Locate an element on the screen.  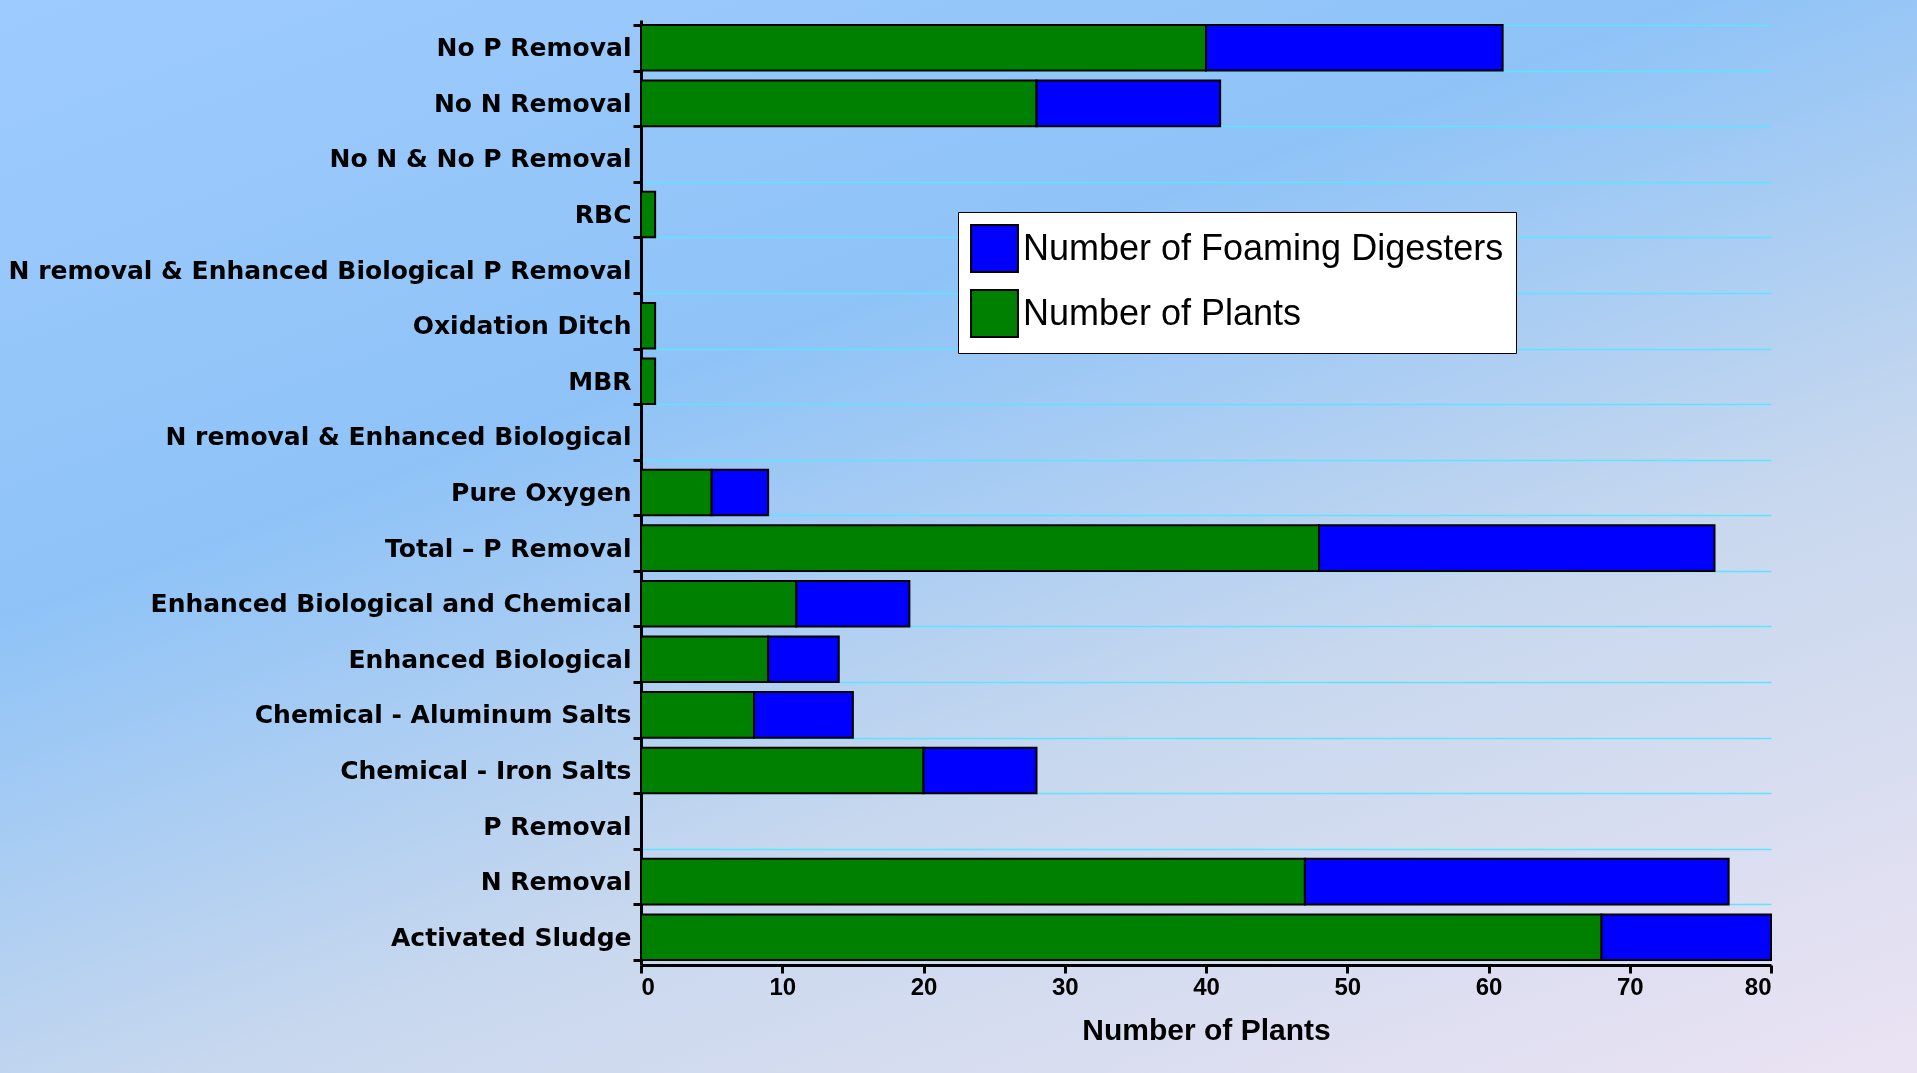
y-tick-label: No N & No P Removal is located at coordinates (480, 159).